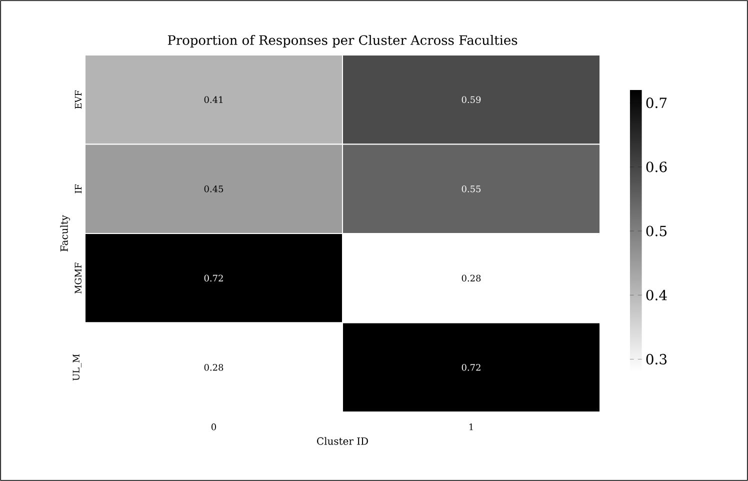 The height and width of the screenshot is (481, 748). I want to click on color-bar-label: 0.3, so click(656, 359).